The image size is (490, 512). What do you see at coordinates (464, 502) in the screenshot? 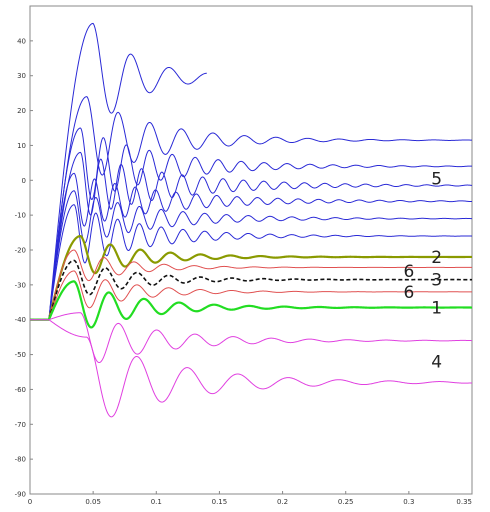
I see `x-tick-label: 0.35` at bounding box center [464, 502].